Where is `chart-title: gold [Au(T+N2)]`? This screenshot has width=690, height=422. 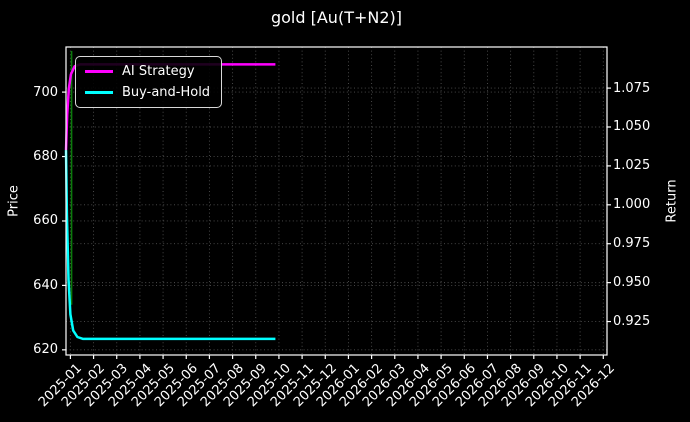
chart-title: gold [Au(T+N2)] is located at coordinates (336, 17).